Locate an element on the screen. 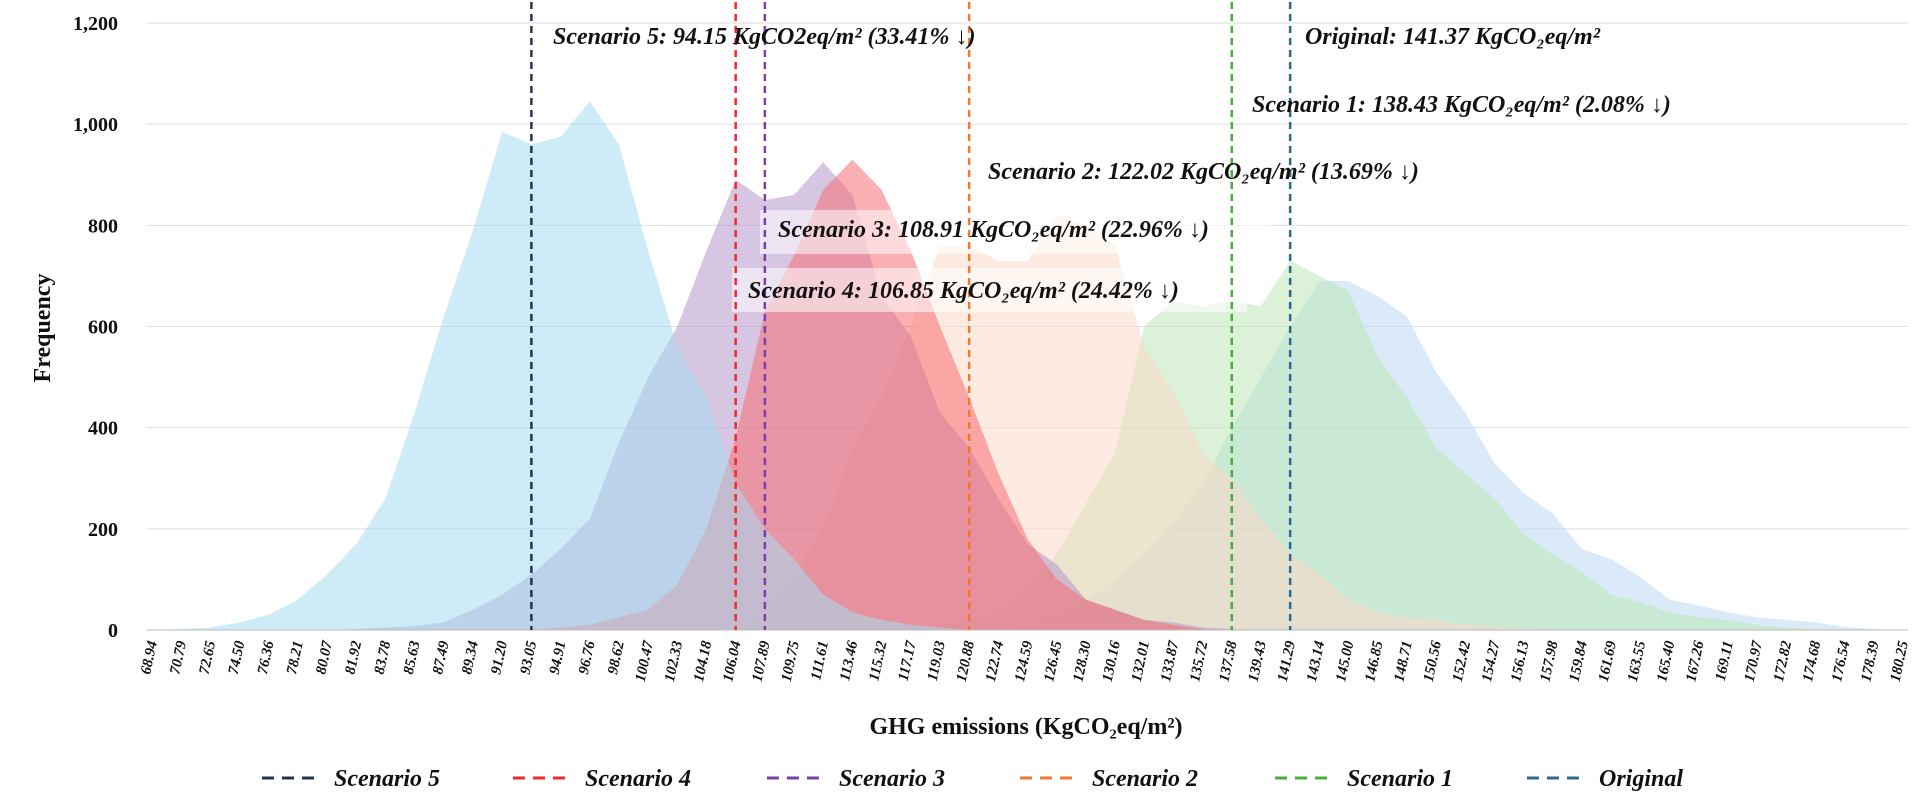 This screenshot has width=1920, height=807. x-tick-label: 87.49 is located at coordinates (441, 657).